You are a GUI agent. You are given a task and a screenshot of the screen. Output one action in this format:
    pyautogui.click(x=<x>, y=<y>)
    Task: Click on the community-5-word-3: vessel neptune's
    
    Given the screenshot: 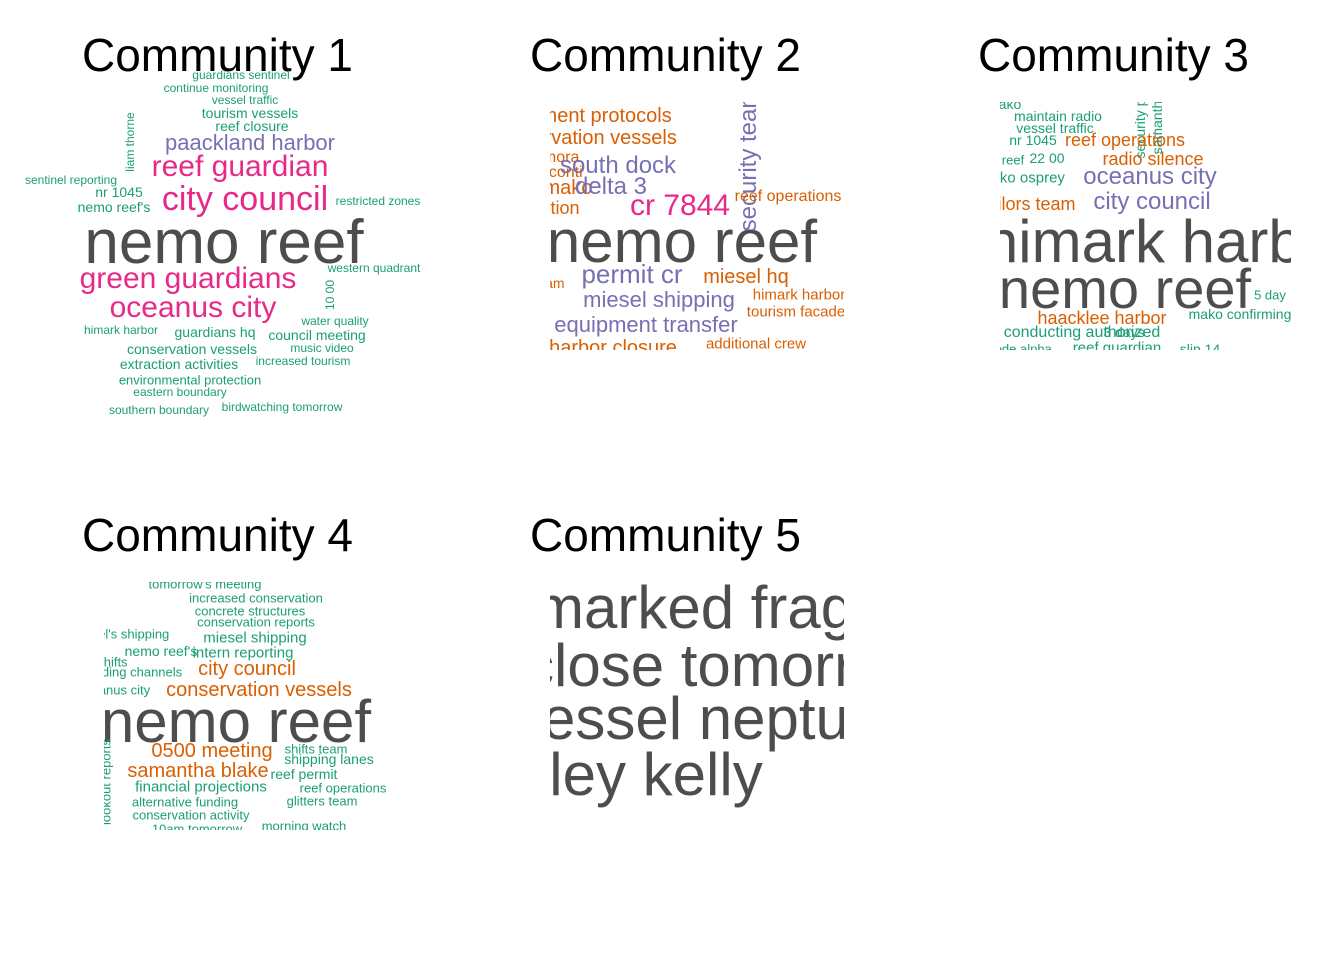 What is the action you would take?
    pyautogui.click(x=697, y=718)
    